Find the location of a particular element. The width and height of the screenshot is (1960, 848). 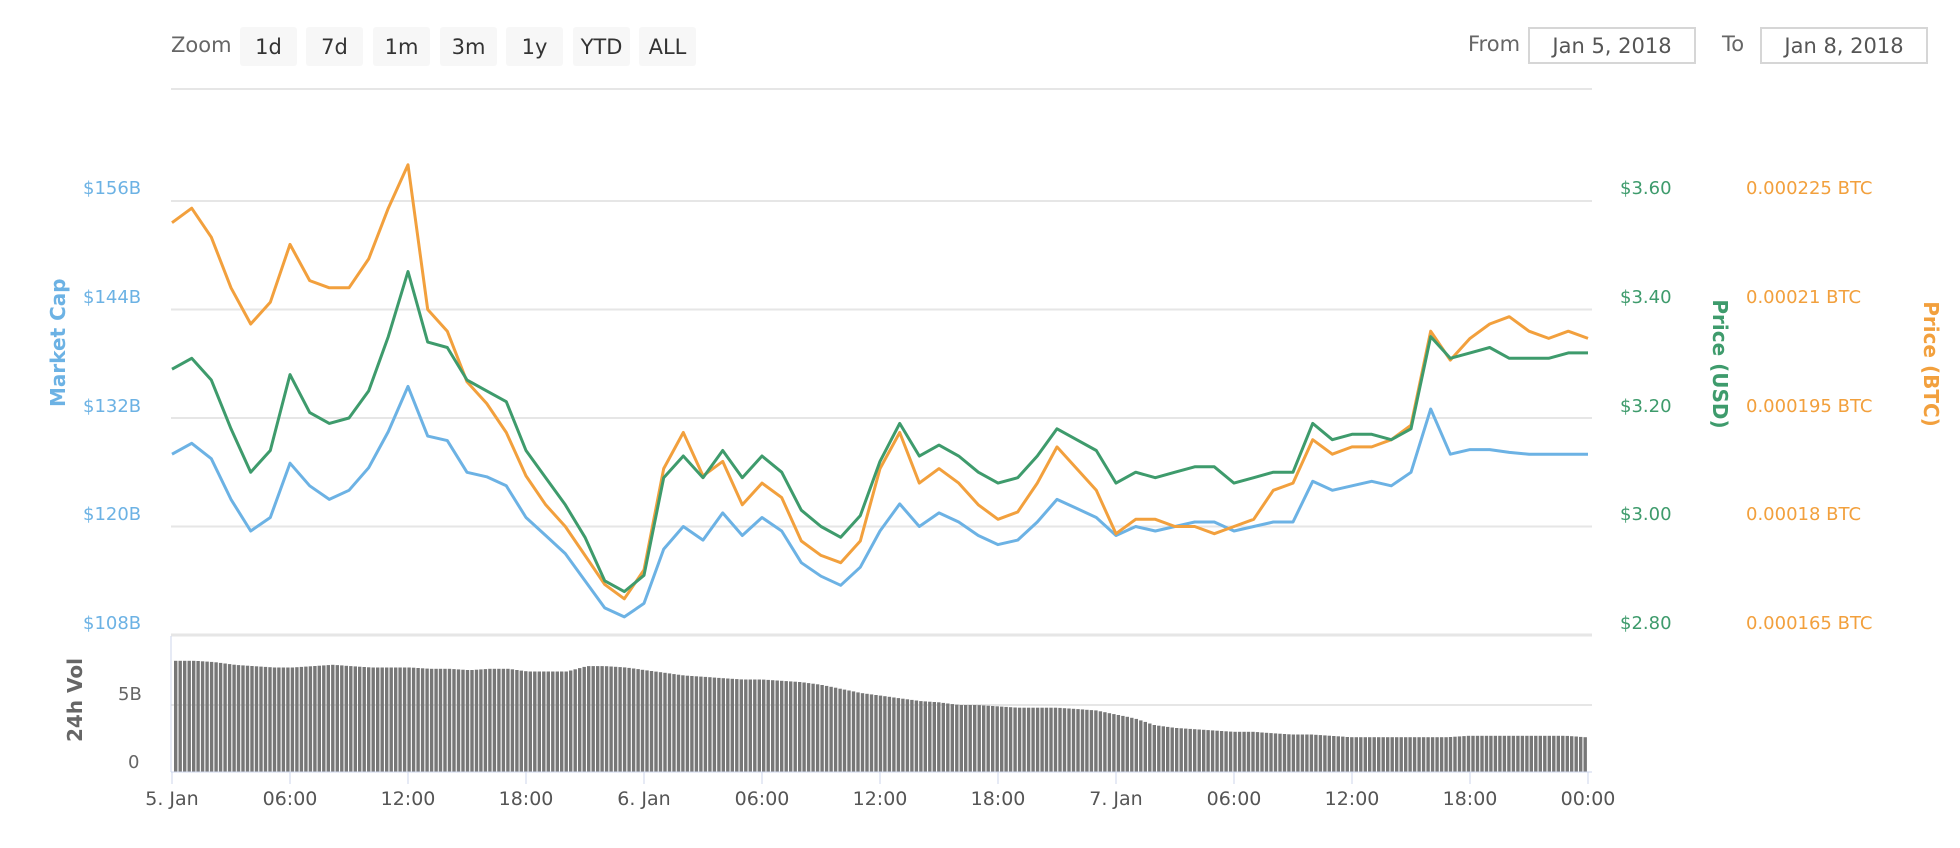

x-tick-label: 00:00 is located at coordinates (1588, 799).